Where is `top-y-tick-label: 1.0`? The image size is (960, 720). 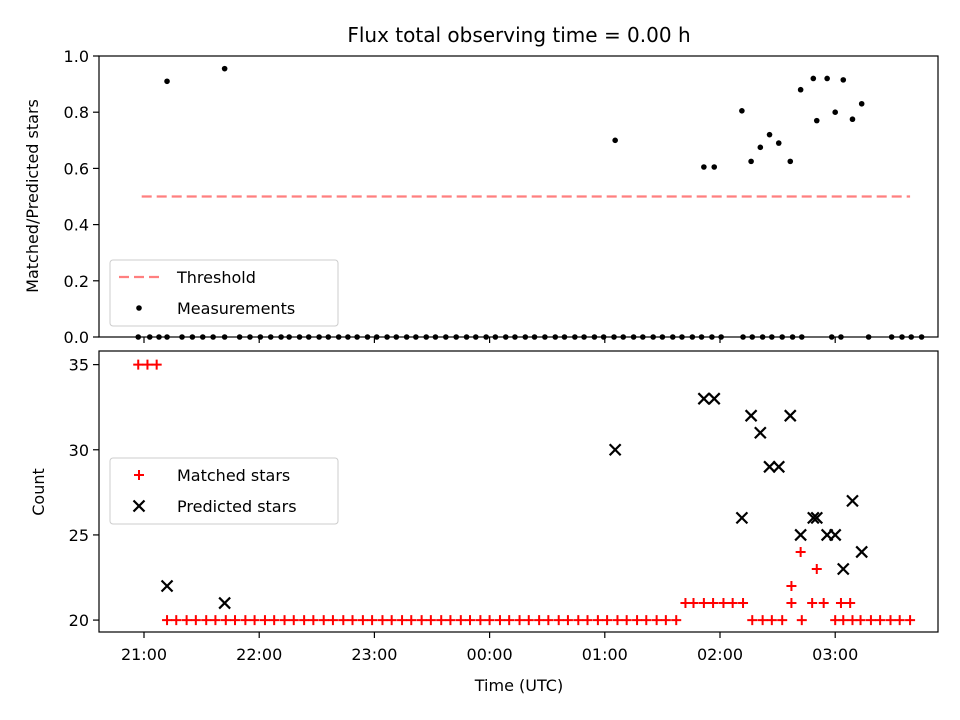
top-y-tick-label: 1.0 is located at coordinates (76, 56).